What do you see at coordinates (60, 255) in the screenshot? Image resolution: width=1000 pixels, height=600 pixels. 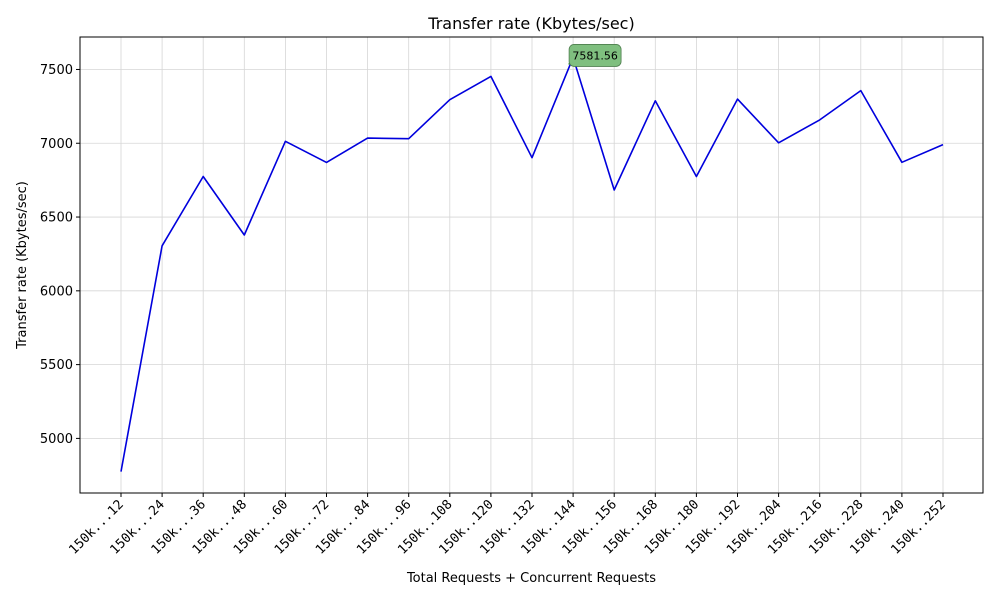 I see `y-axis-ticks: 5000 5500 6000 6500 7000 7500` at bounding box center [60, 255].